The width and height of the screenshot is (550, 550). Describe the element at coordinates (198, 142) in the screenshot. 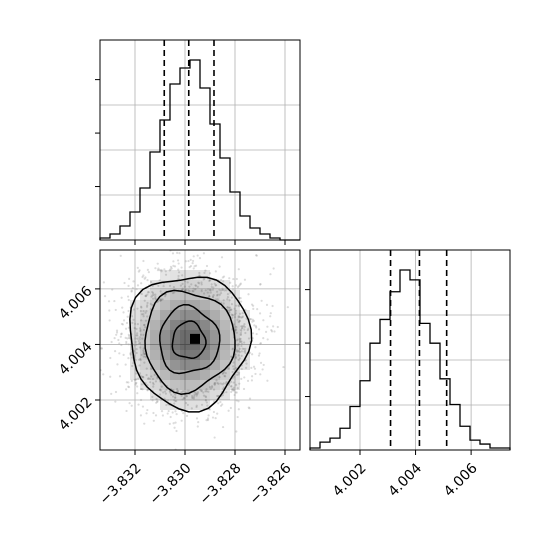

I see `x-histogram-panel` at that location.